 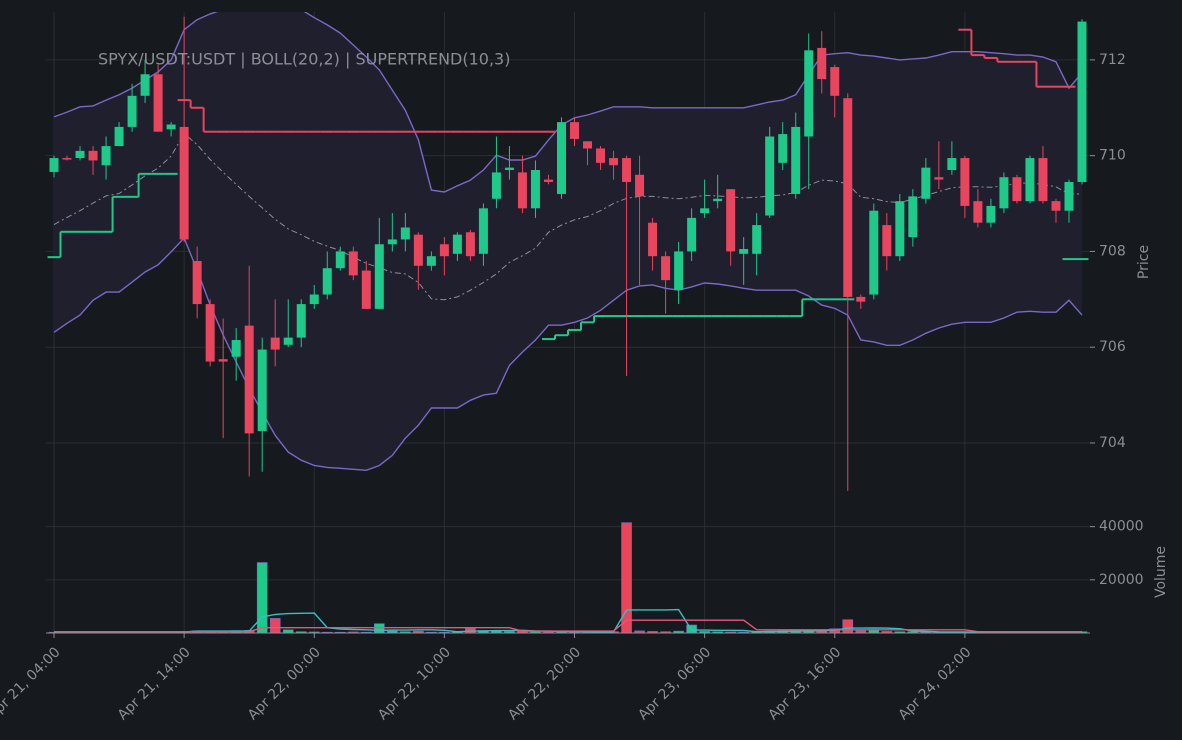 What do you see at coordinates (1112, 251) in the screenshot?
I see `y-tick-label: 708` at bounding box center [1112, 251].